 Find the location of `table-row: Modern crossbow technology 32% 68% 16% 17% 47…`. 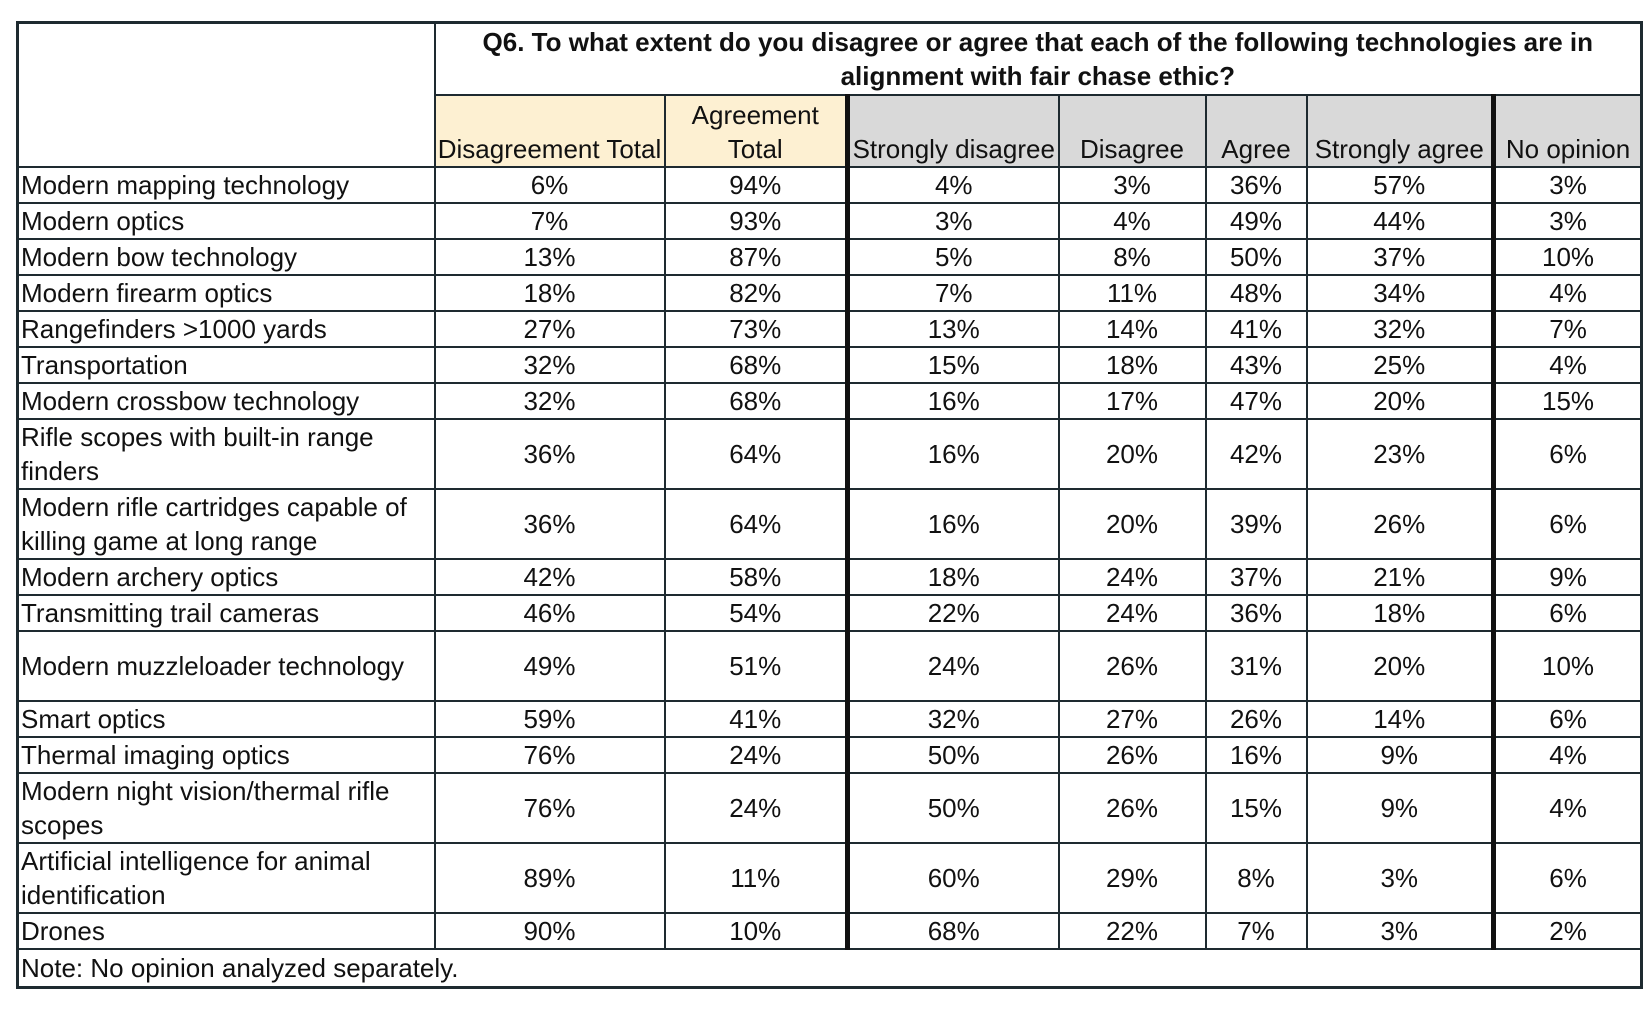

table-row: Modern crossbow technology 32% 68% 16% 17% 47… is located at coordinates (829, 401).